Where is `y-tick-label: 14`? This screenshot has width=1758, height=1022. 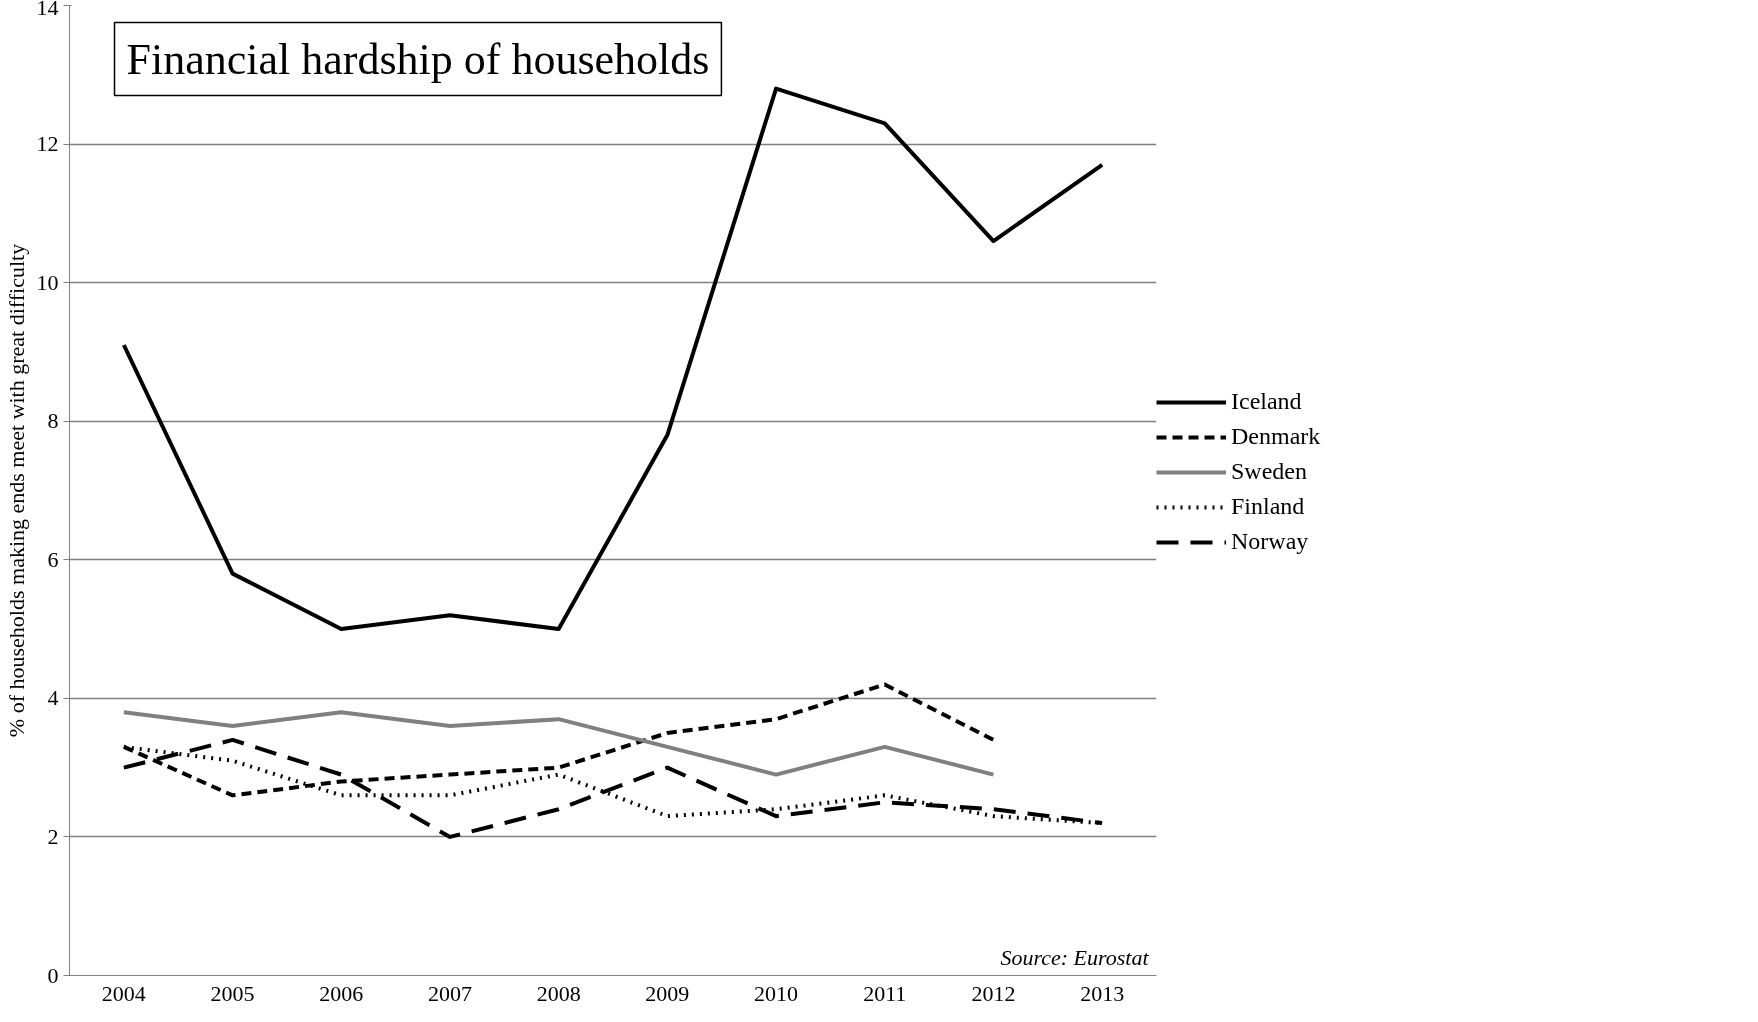 y-tick-label: 14 is located at coordinates (47, 10).